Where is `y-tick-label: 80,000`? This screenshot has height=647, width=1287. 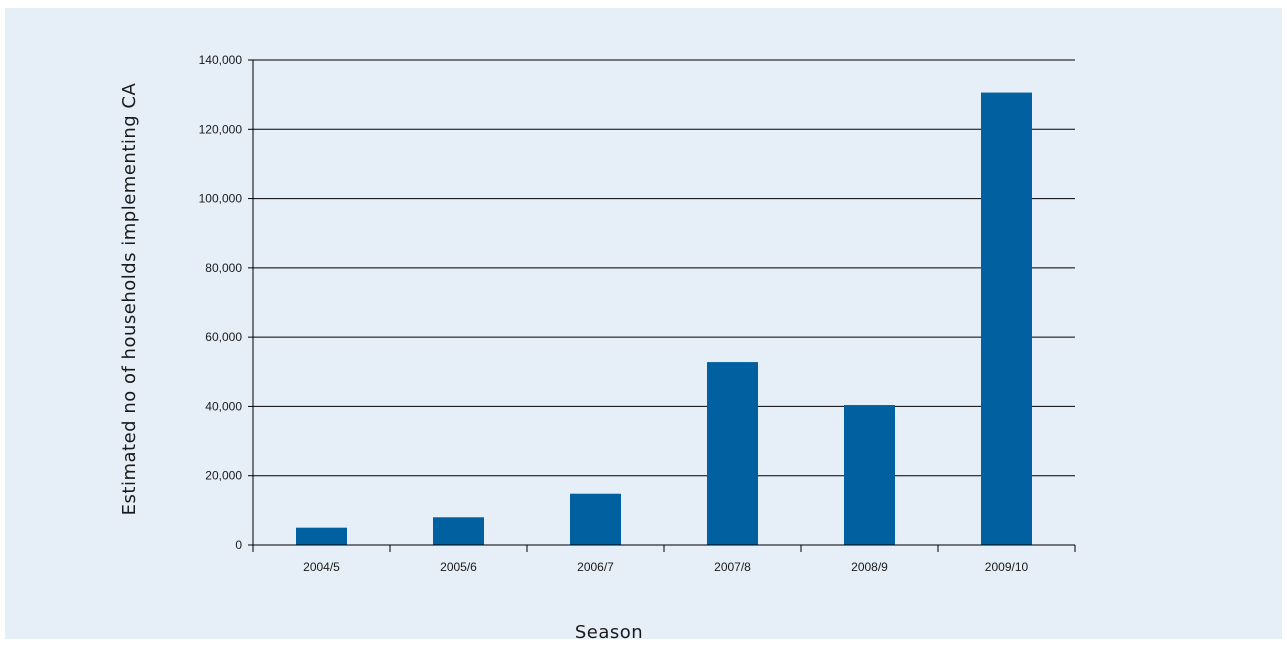 y-tick-label: 80,000 is located at coordinates (223, 268).